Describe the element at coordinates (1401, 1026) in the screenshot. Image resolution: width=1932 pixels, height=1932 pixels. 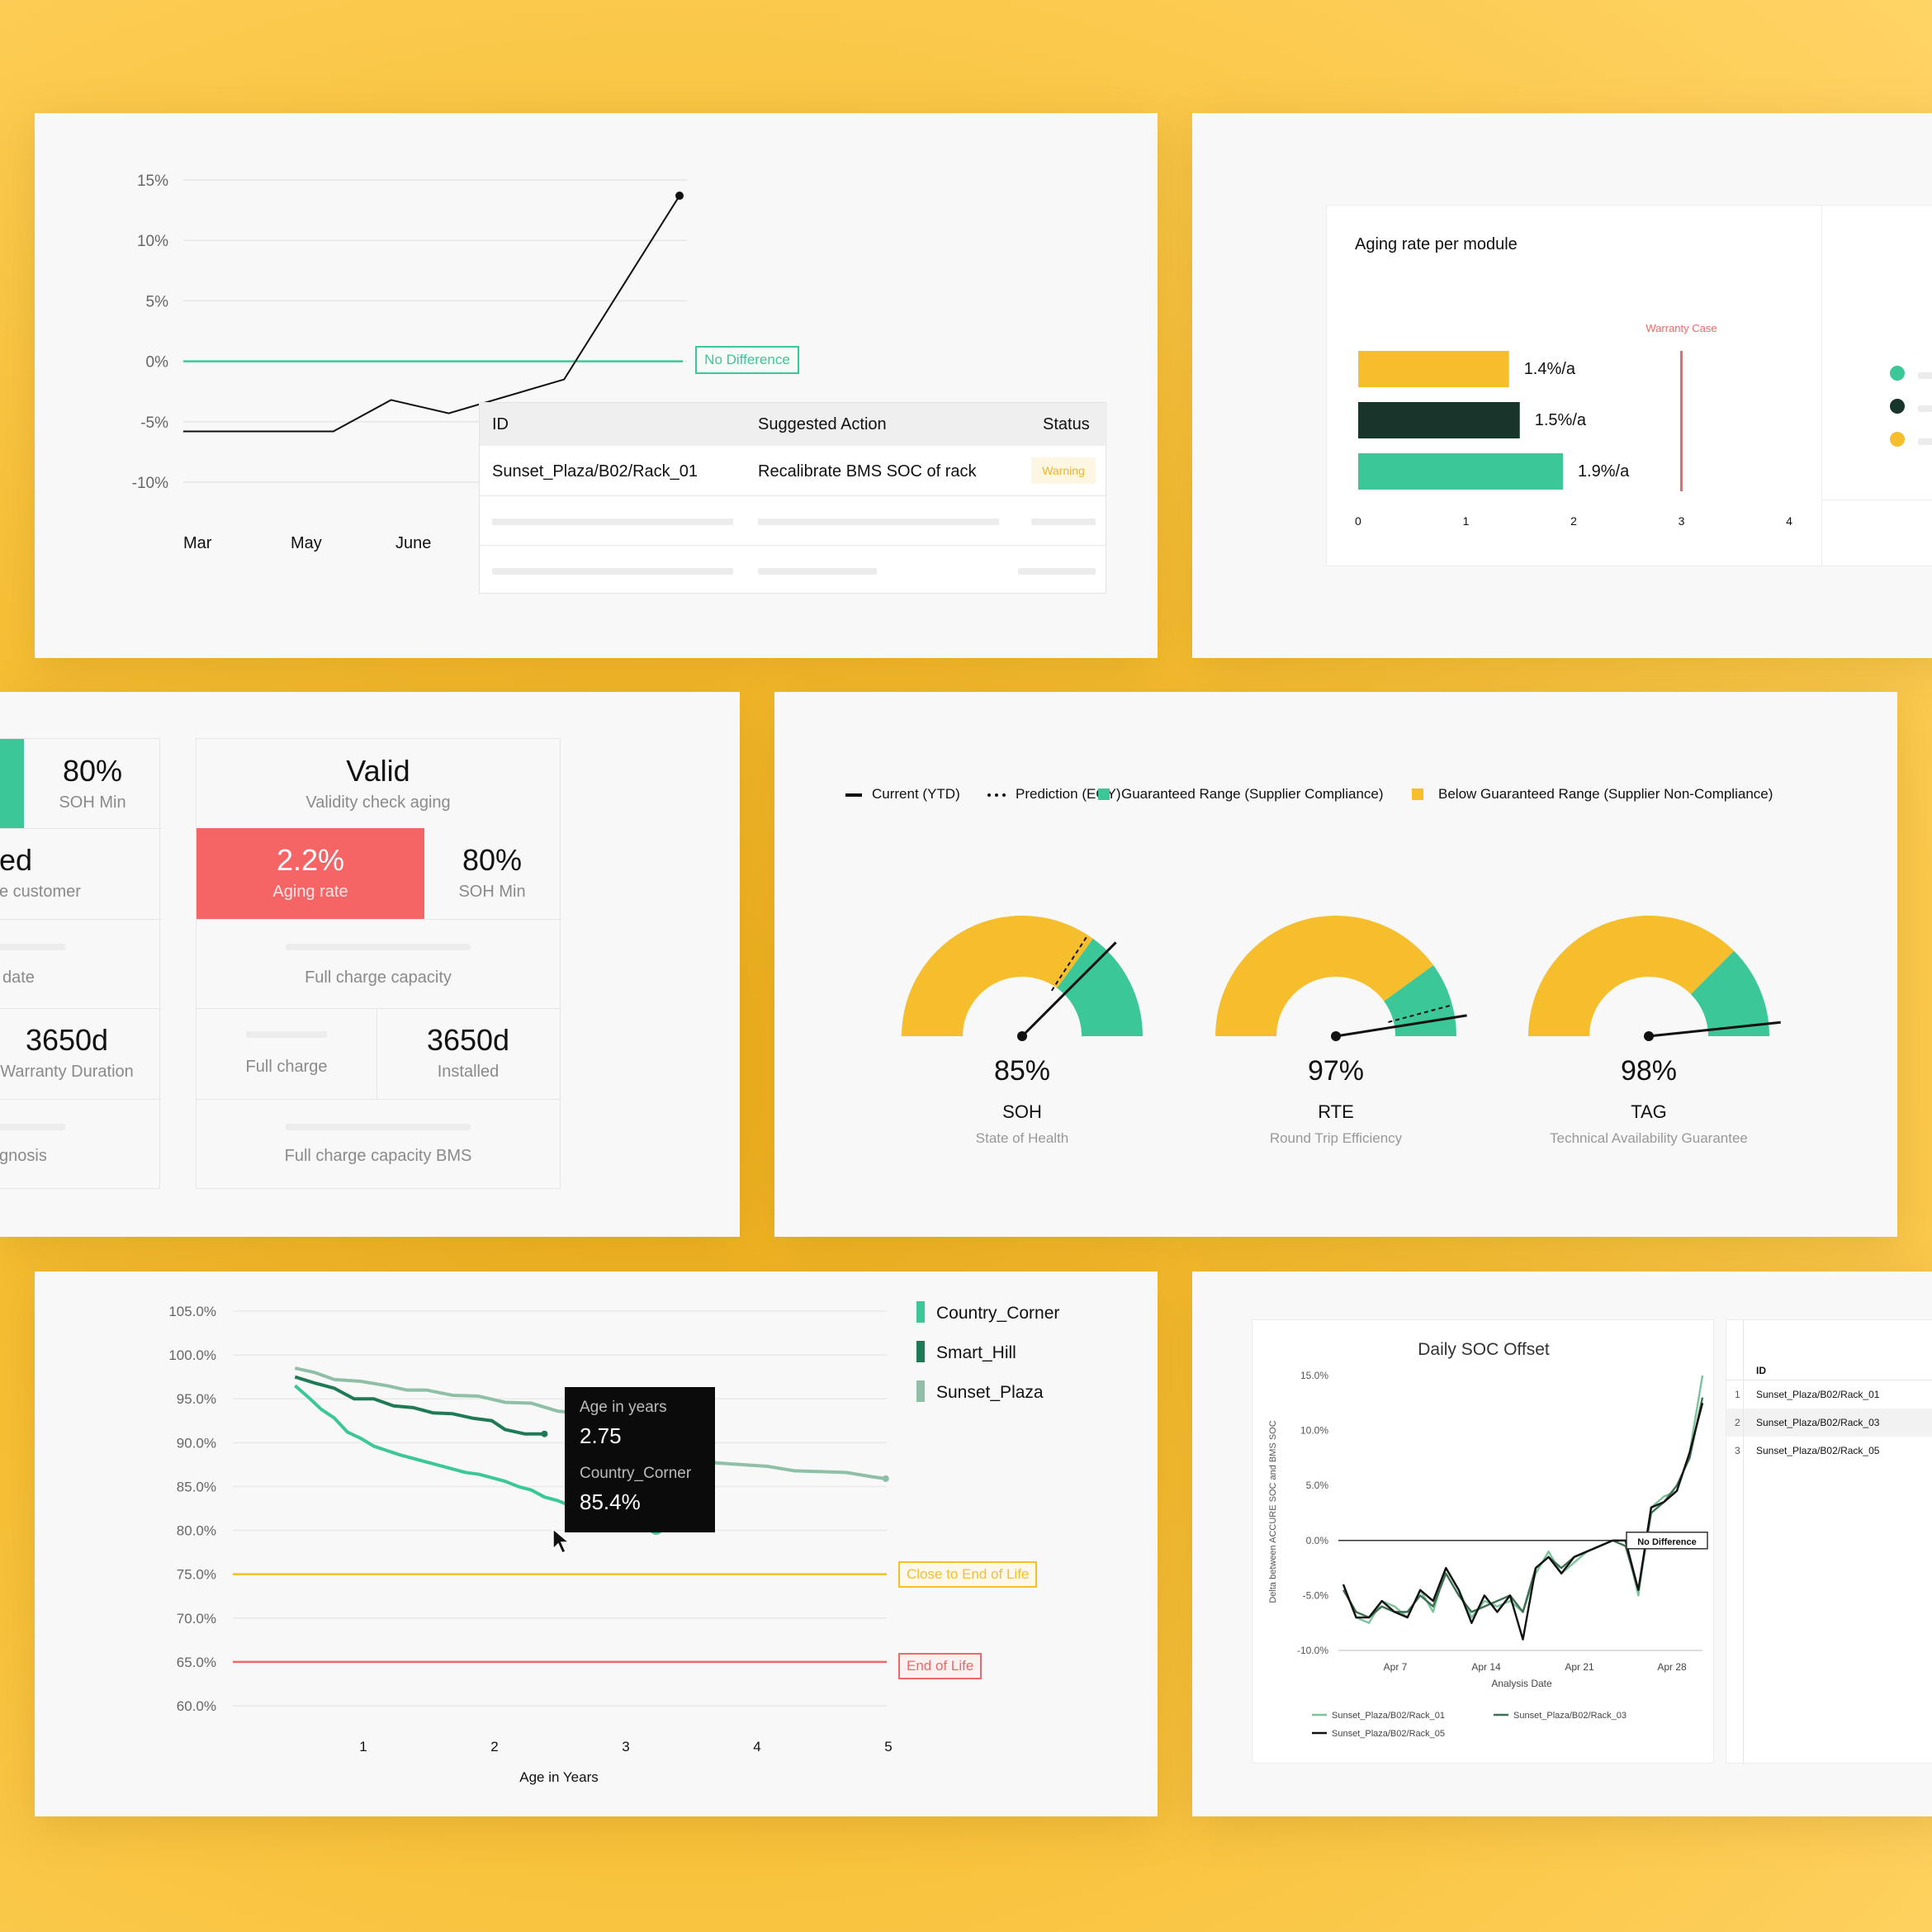
I see `gauge-current-needle` at that location.